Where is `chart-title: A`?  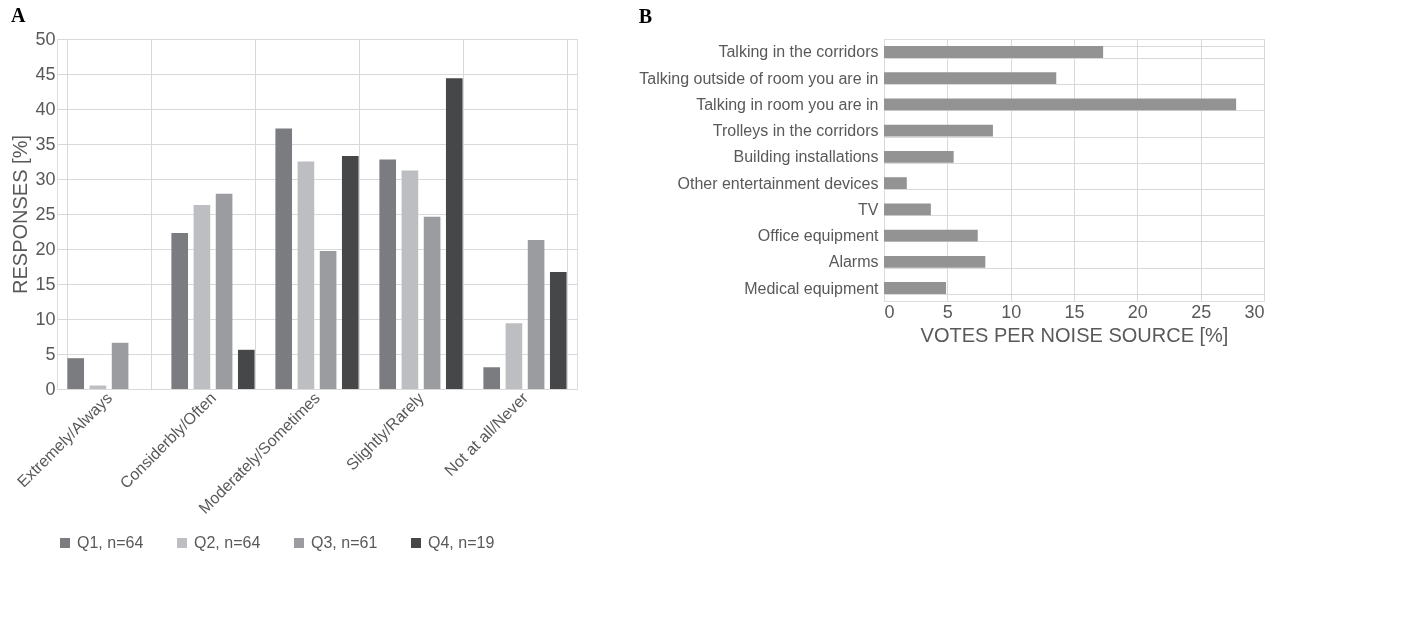 chart-title: A is located at coordinates (18, 15).